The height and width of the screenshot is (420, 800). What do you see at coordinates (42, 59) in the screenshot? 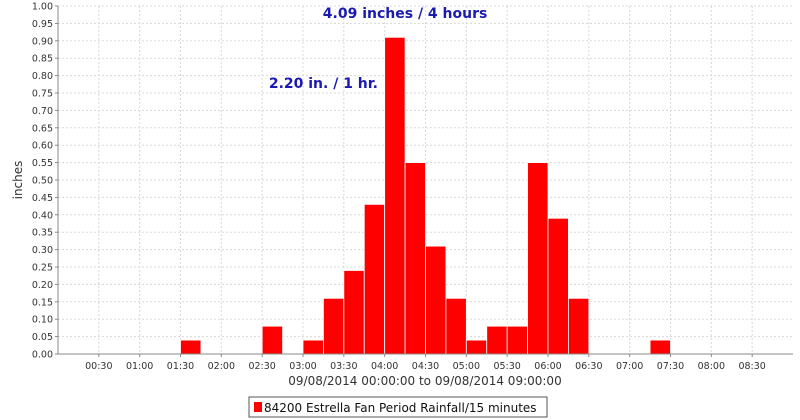
I see `y-tick-label: 0.85` at bounding box center [42, 59].